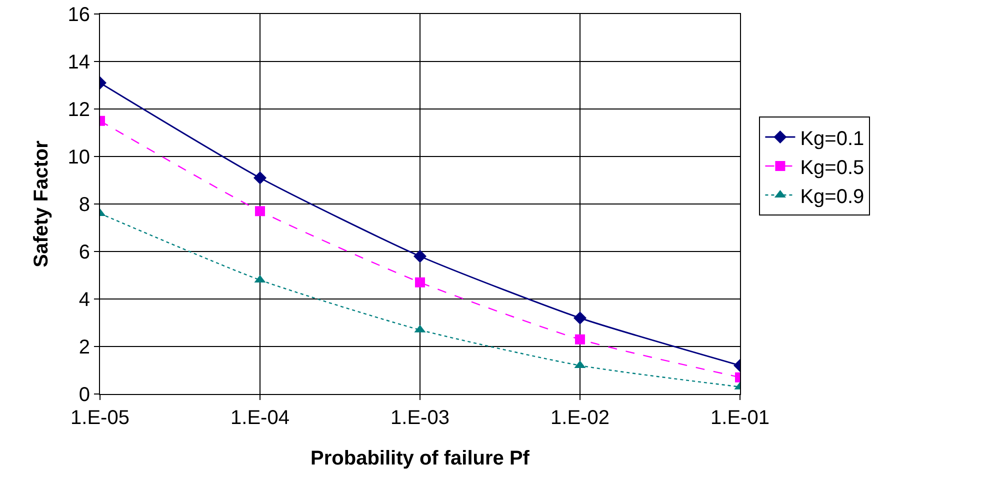  What do you see at coordinates (84, 347) in the screenshot?
I see `y-tick-label: 2` at bounding box center [84, 347].